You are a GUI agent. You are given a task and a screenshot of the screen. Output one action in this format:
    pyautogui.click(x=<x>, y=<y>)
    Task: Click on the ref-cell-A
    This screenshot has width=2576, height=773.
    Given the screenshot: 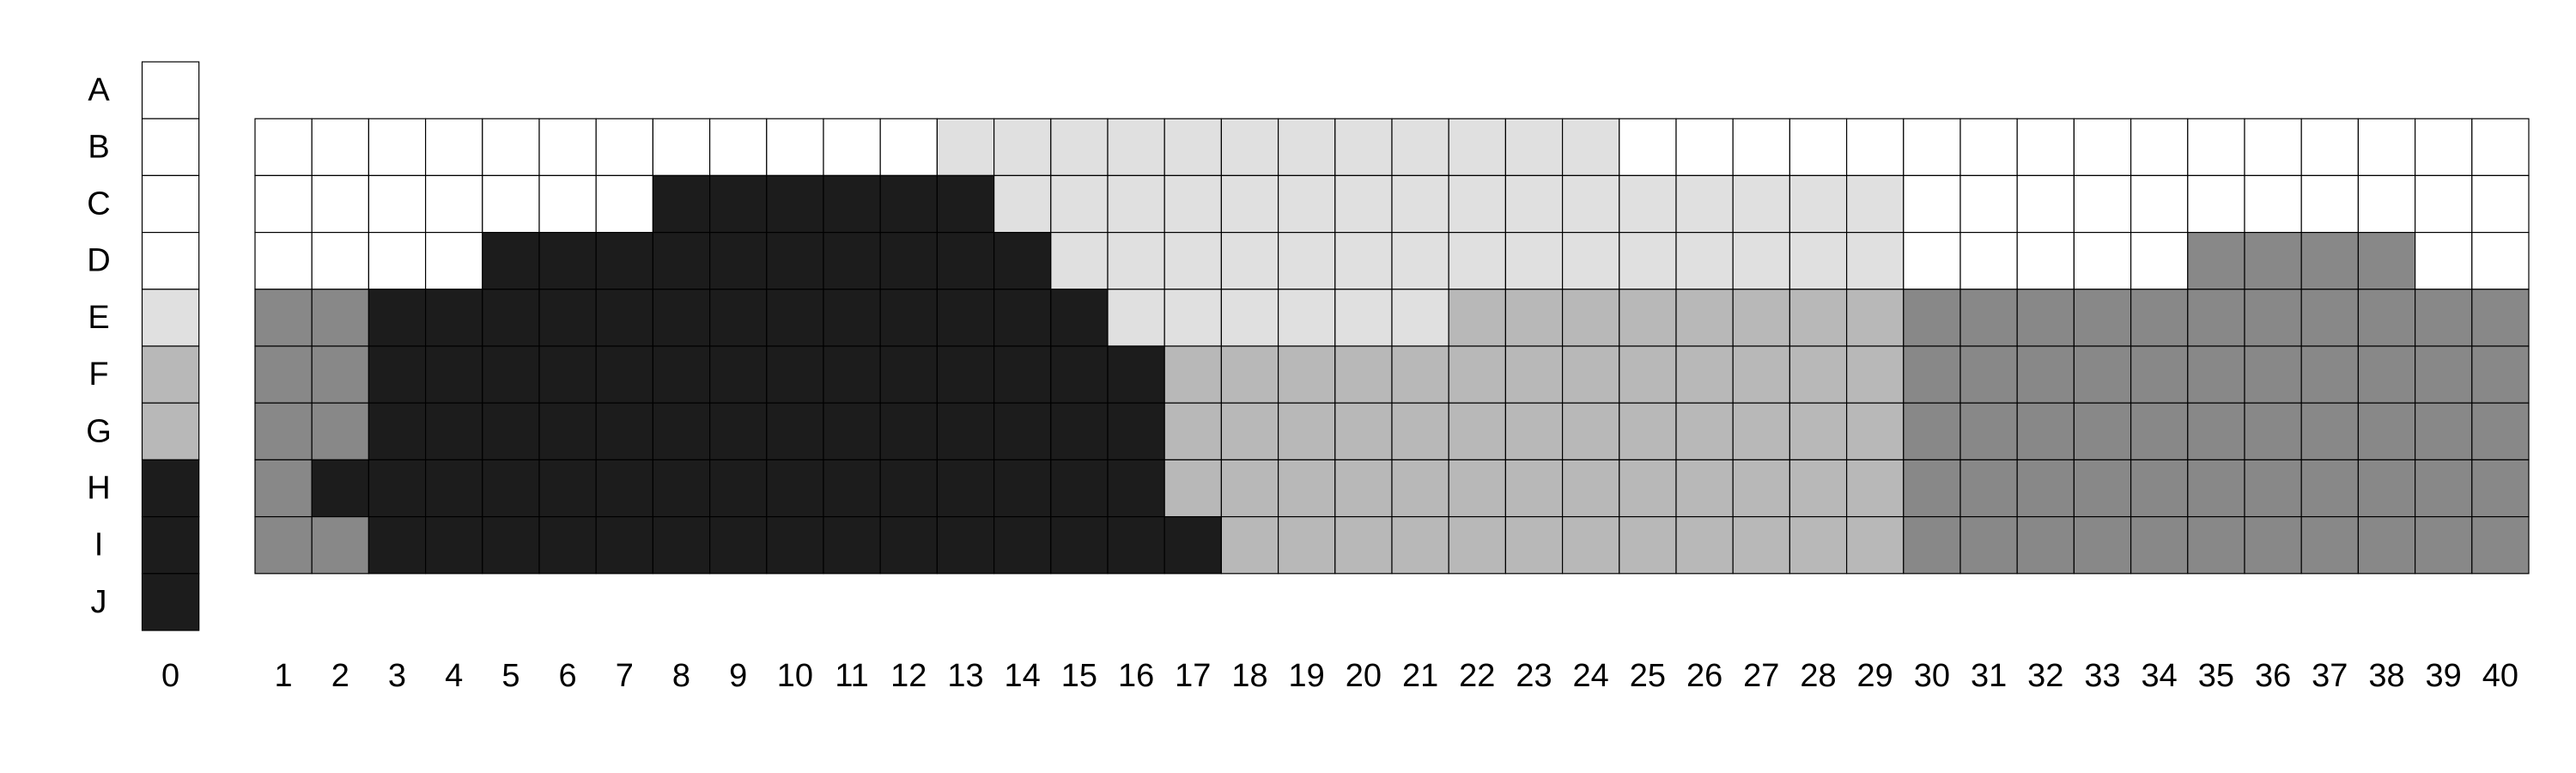 What is the action you would take?
    pyautogui.click(x=170, y=90)
    